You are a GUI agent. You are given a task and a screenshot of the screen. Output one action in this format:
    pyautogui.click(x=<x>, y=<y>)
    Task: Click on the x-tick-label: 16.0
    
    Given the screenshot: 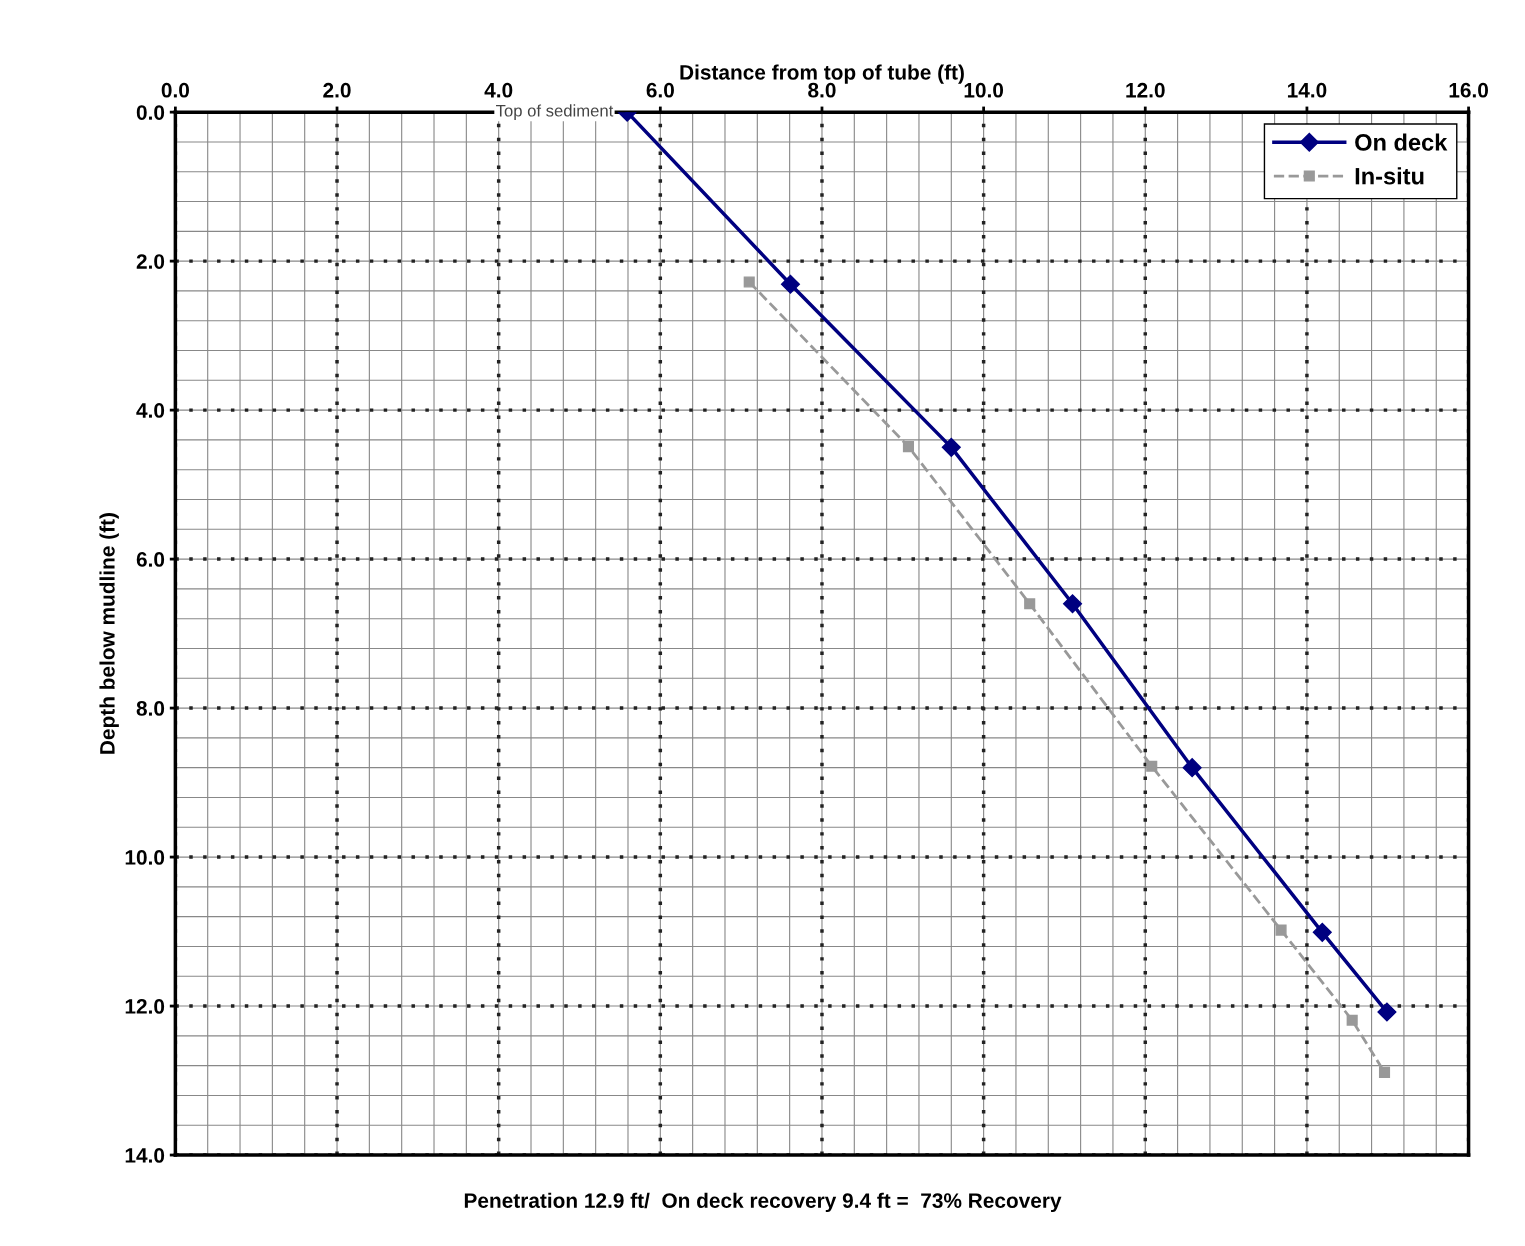 What is the action you would take?
    pyautogui.click(x=1468, y=90)
    